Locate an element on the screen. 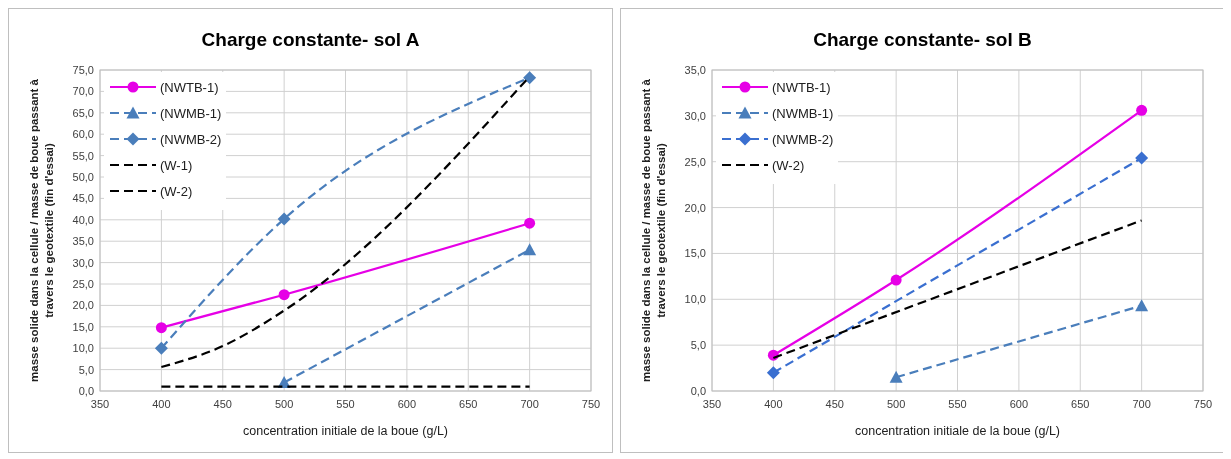 The image size is (1231, 459). y-tick-label: 55,0 is located at coordinates (83, 155).